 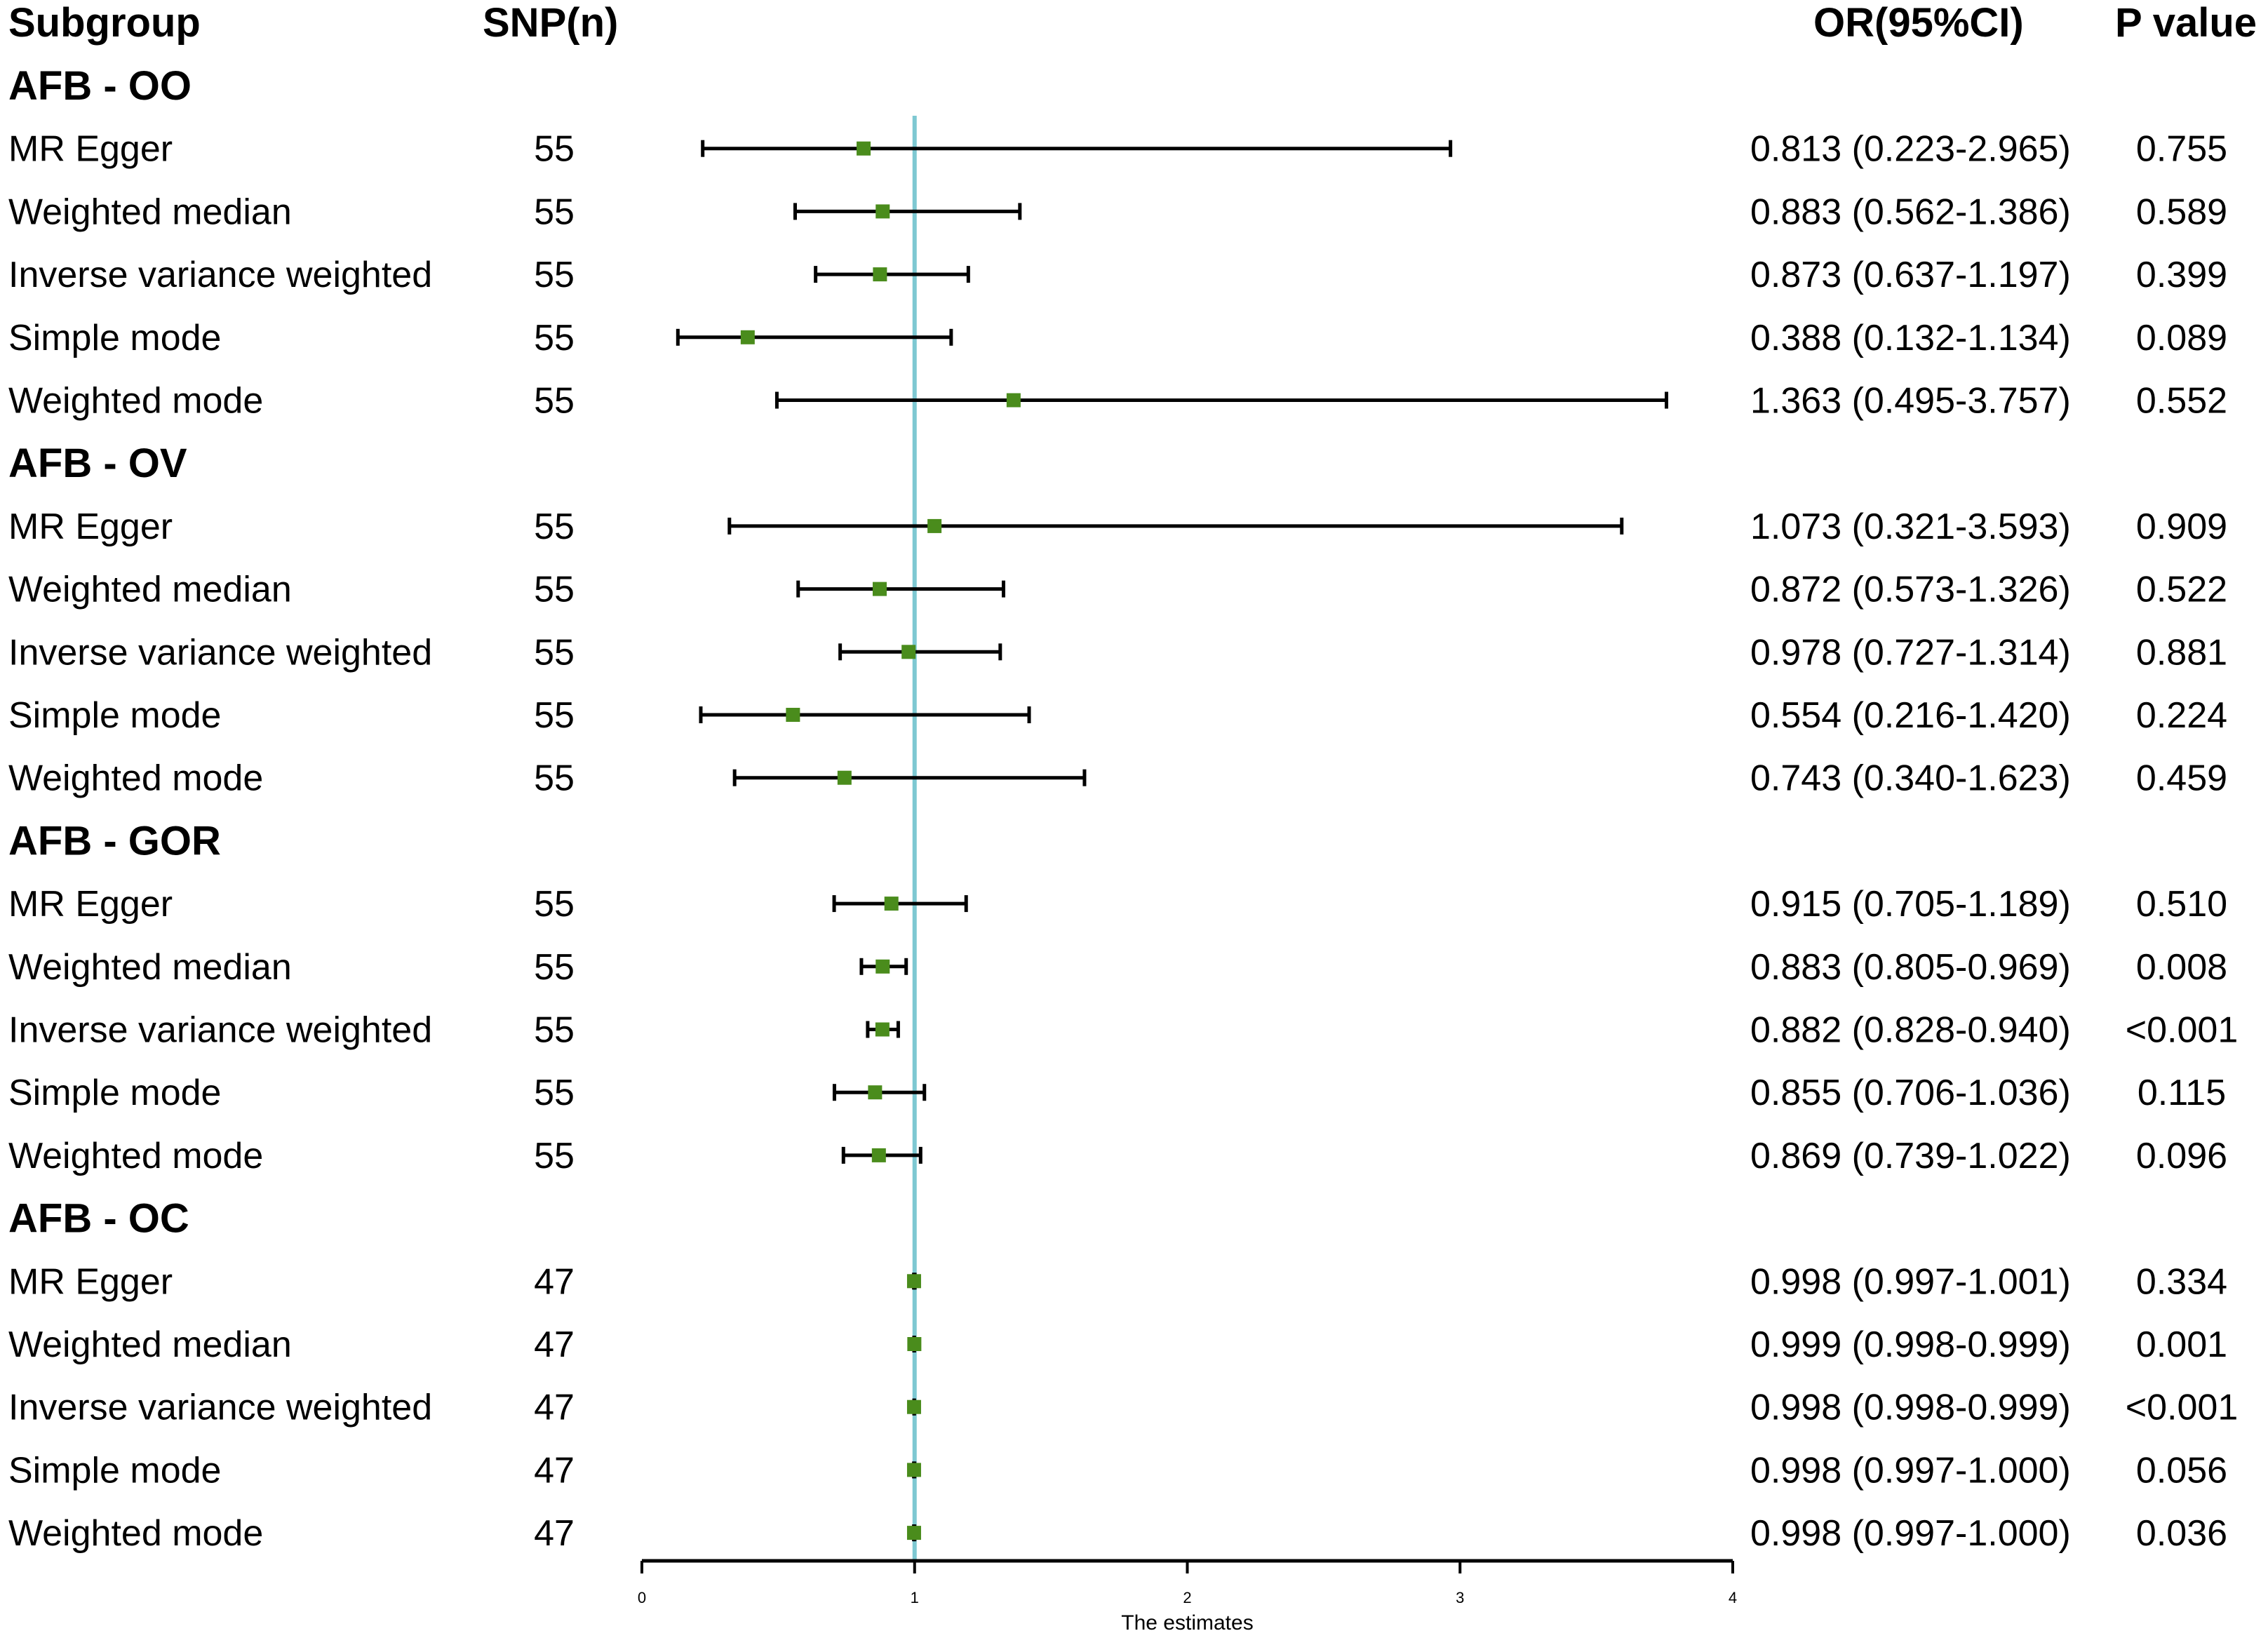 I want to click on forest-row: MR Egger 55 0.813 (0.223-2.965) 0.755, so click(x=1117, y=149).